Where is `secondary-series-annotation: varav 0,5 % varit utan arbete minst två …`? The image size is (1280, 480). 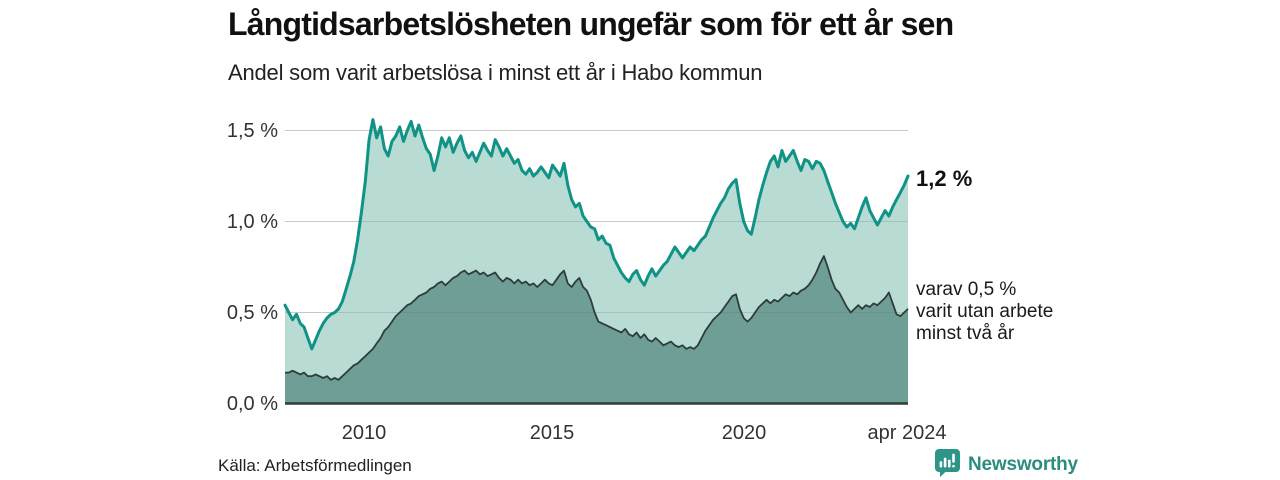
secondary-series-annotation: varav 0,5 % varit utan arbete minst två … is located at coordinates (985, 311).